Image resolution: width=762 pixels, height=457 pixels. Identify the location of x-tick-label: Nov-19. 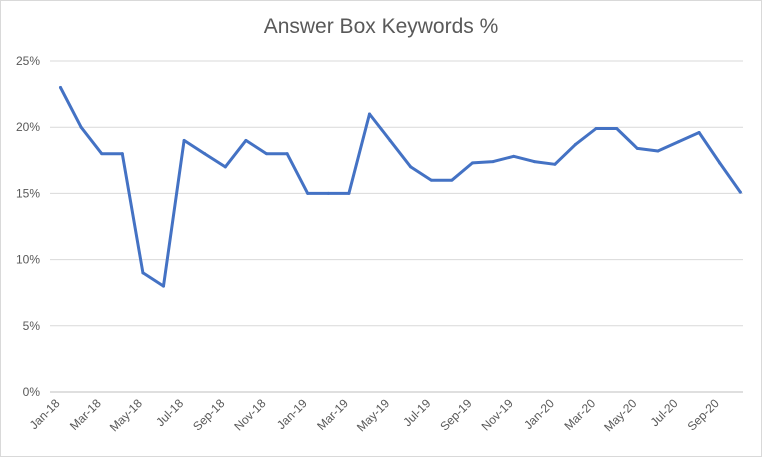
(497, 414).